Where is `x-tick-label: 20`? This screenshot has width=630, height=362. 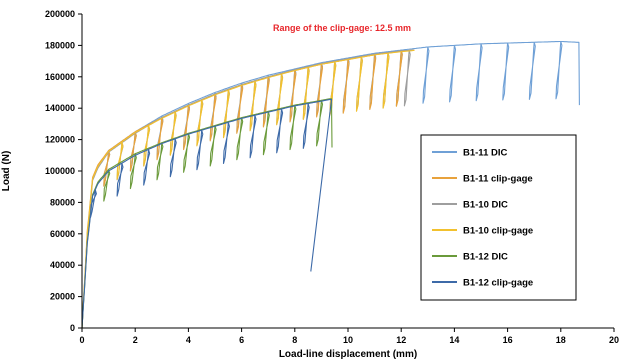
x-tick-label: 20 is located at coordinates (614, 340).